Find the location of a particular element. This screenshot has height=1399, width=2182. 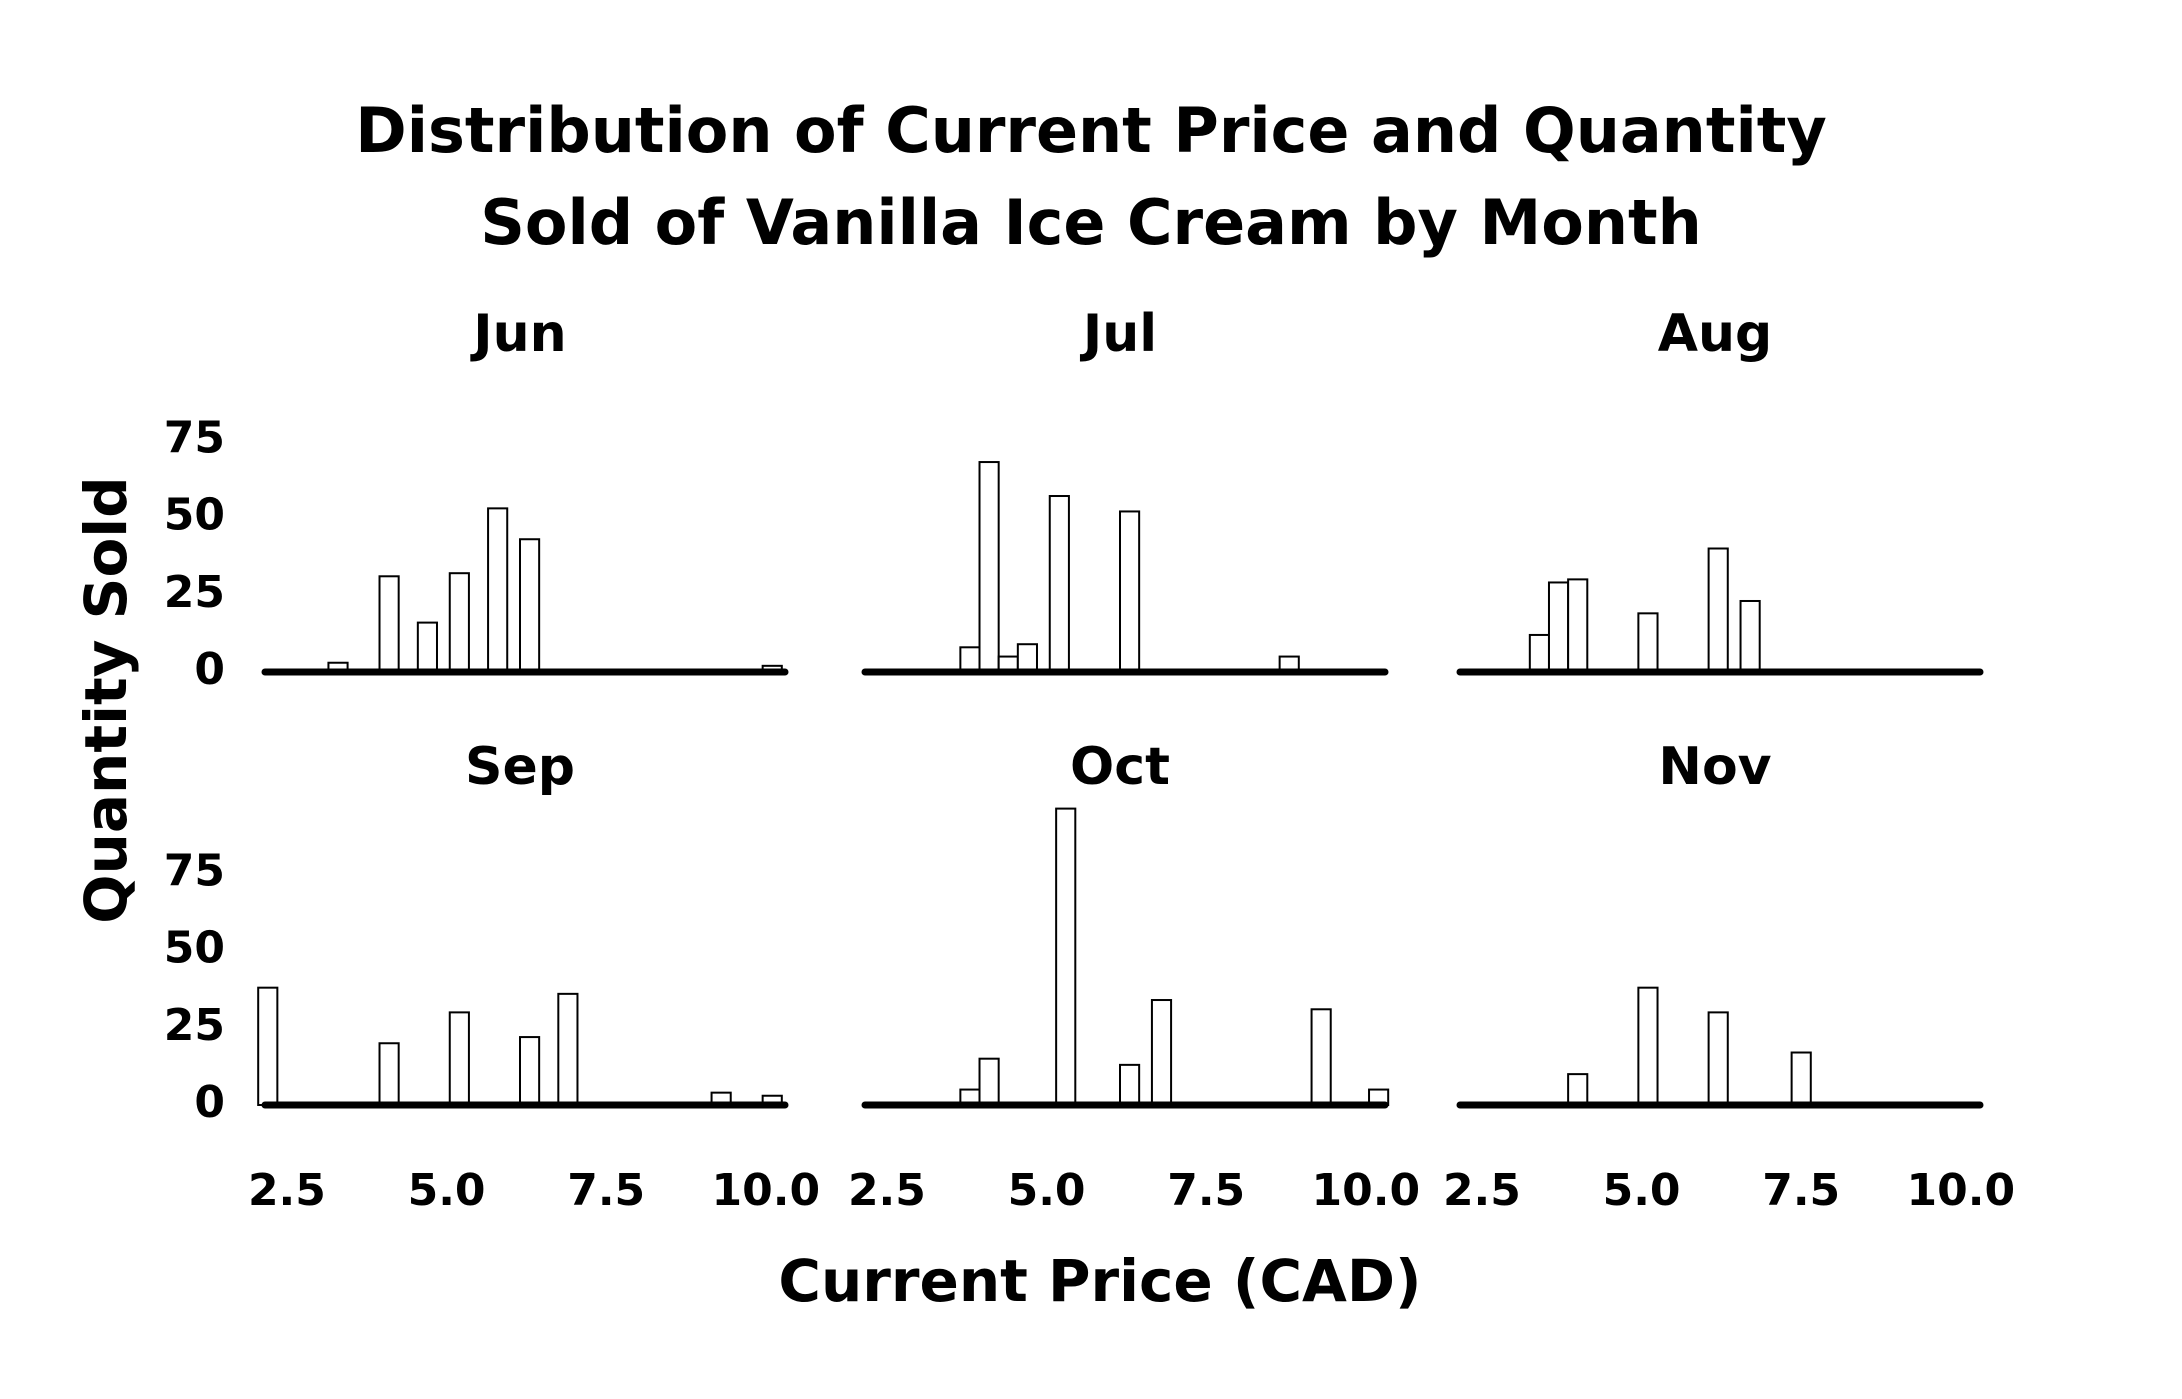

panel-title: Jun is located at coordinates (518, 334).